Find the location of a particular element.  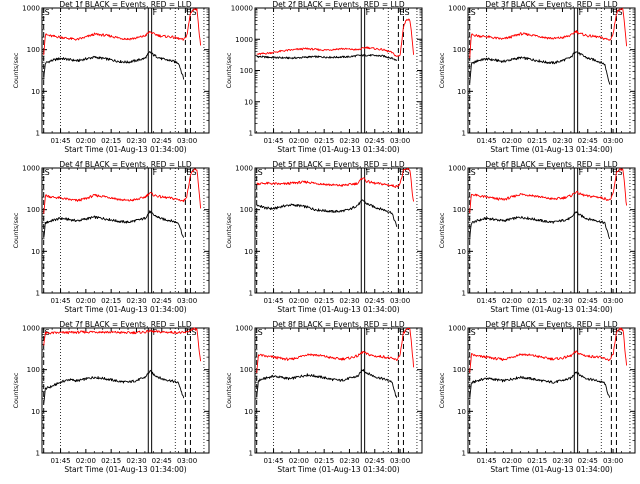

y-tick-label: 10000 is located at coordinates (242, 9).